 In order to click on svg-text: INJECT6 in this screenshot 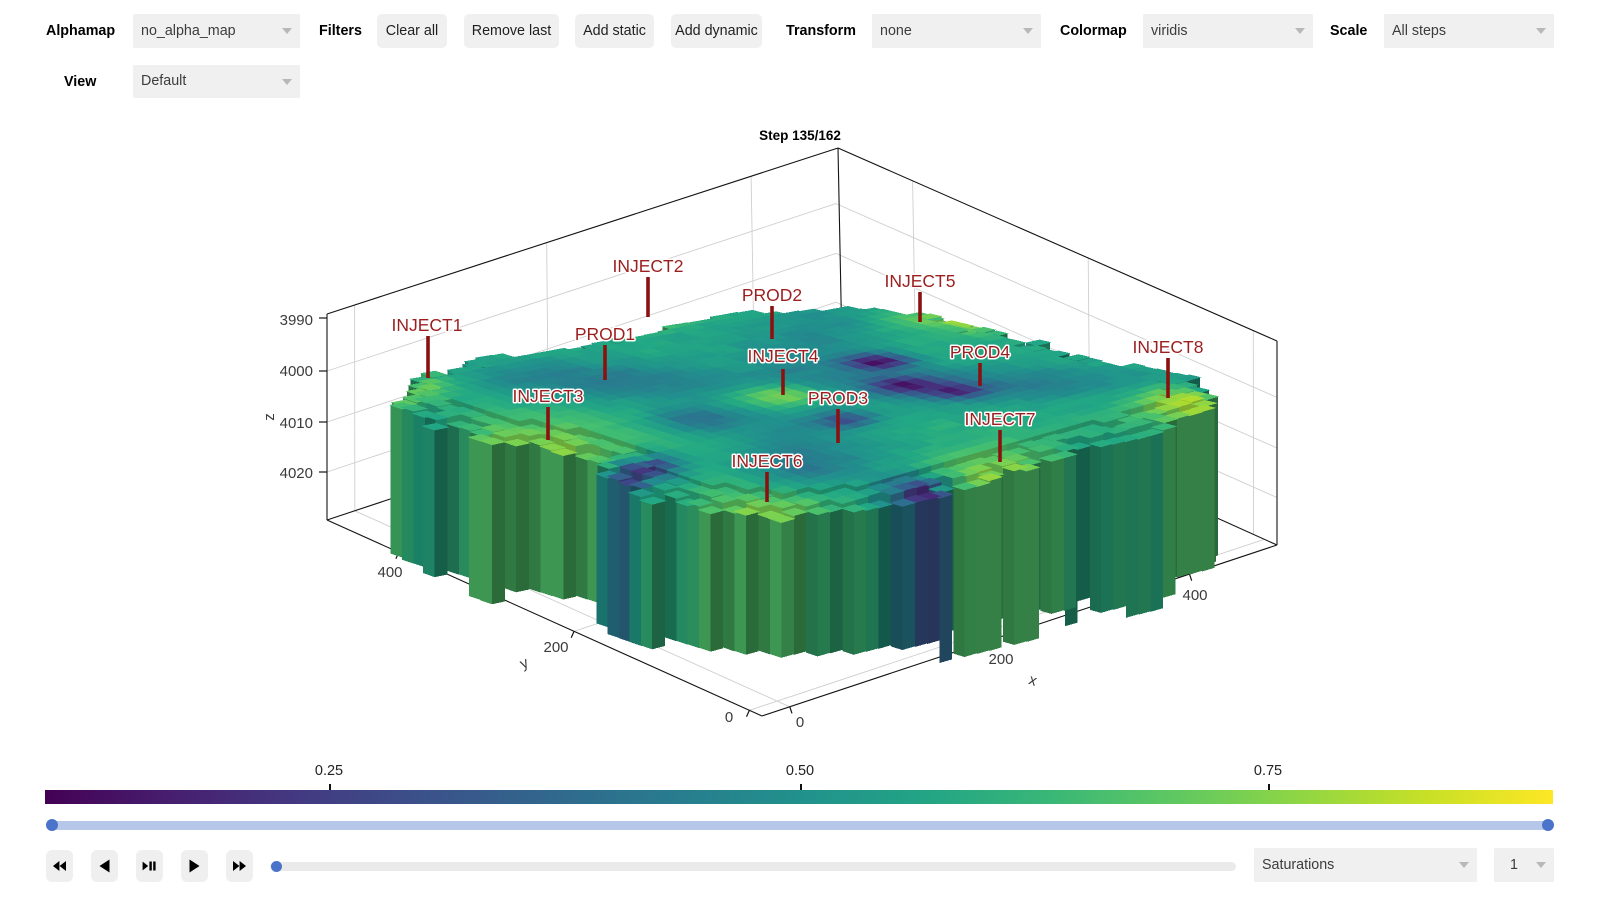, I will do `click(767, 461)`.